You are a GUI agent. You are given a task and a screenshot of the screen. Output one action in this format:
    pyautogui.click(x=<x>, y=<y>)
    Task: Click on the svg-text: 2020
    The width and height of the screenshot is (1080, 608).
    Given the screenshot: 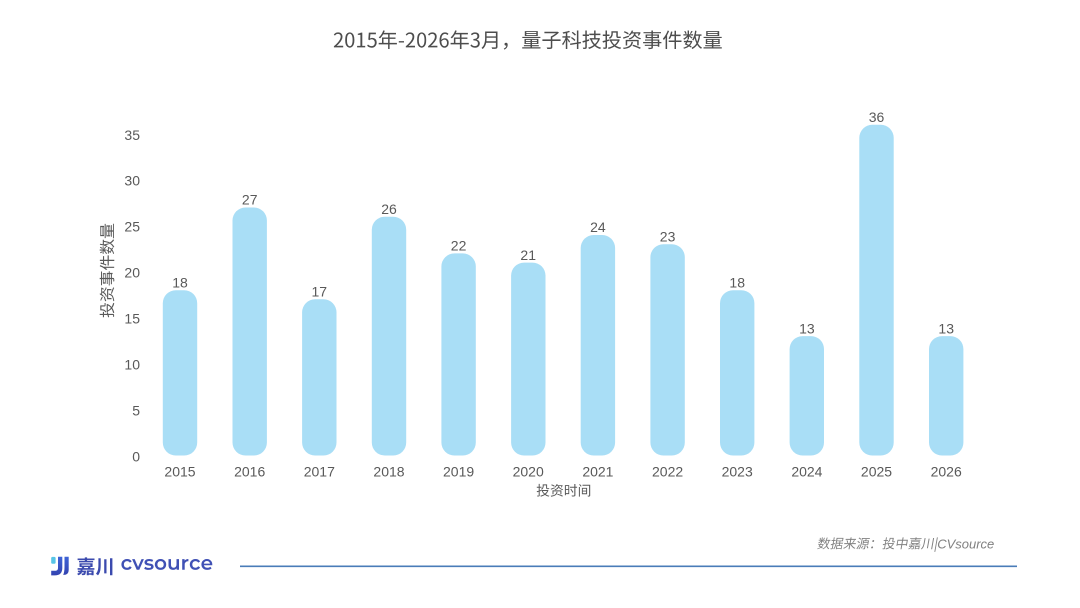 What is the action you would take?
    pyautogui.click(x=528, y=471)
    